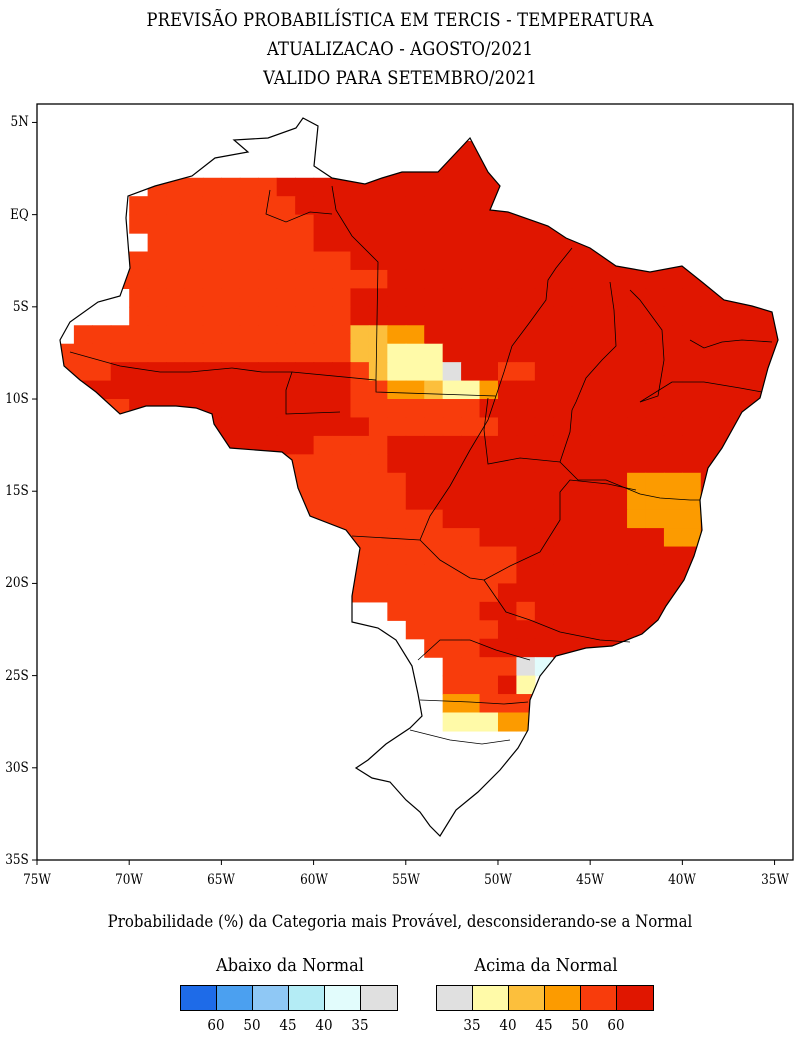 The image size is (800, 1046). I want to click on lon-label: 75W, so click(37, 880).